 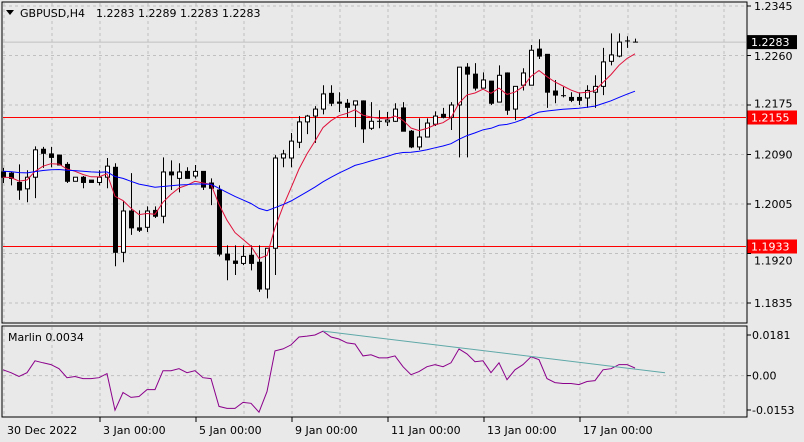 I want to click on price-tick-label: 1.2175, so click(x=773, y=104).